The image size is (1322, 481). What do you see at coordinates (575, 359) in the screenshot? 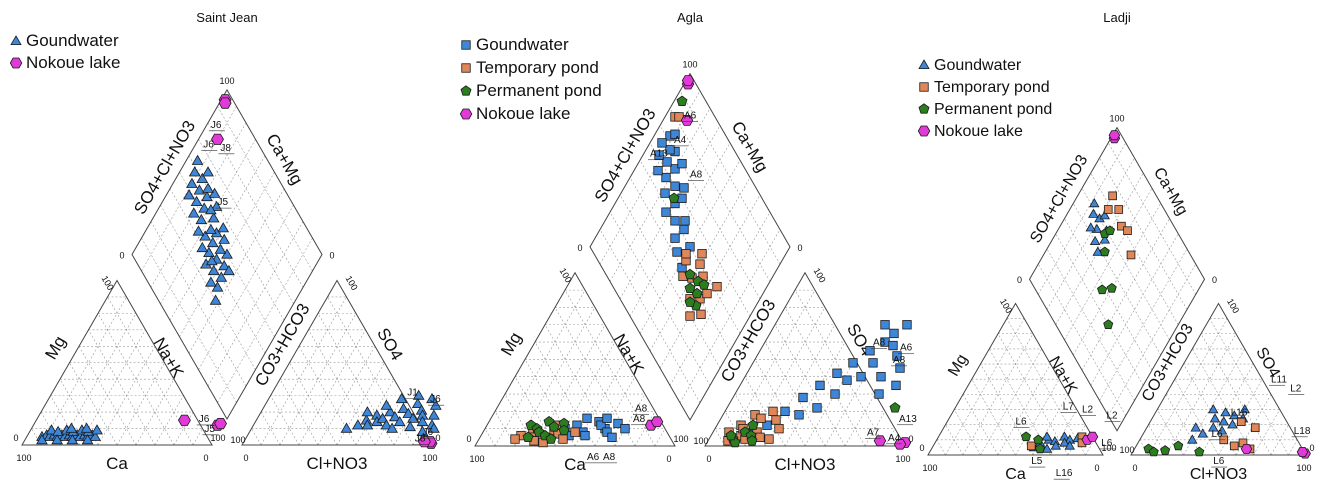
I see `cation-triangle-frame` at bounding box center [575, 359].